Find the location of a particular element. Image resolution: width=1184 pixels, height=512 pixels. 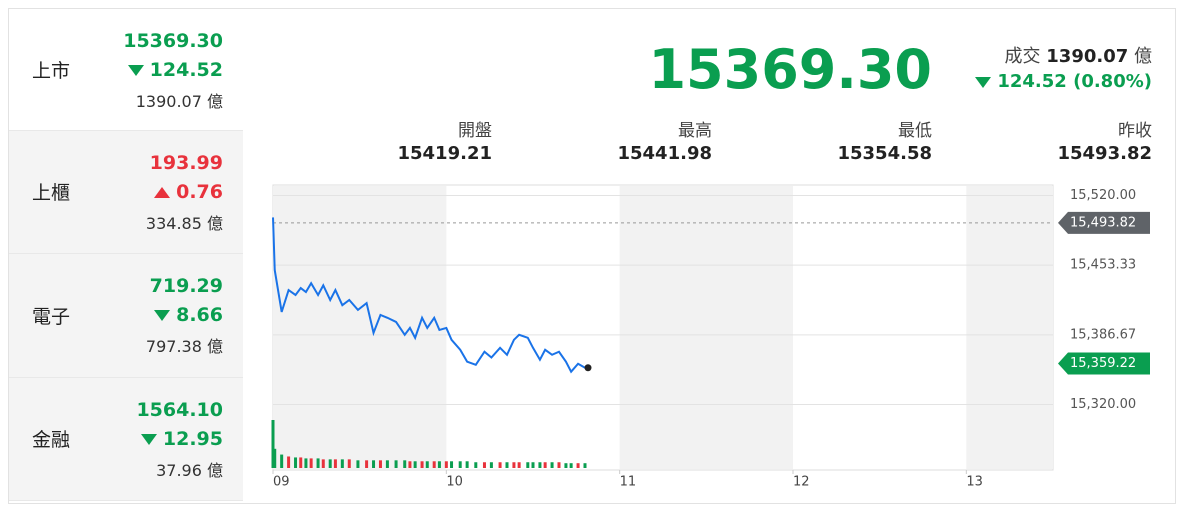

stat-label: 最高 is located at coordinates (695, 131).